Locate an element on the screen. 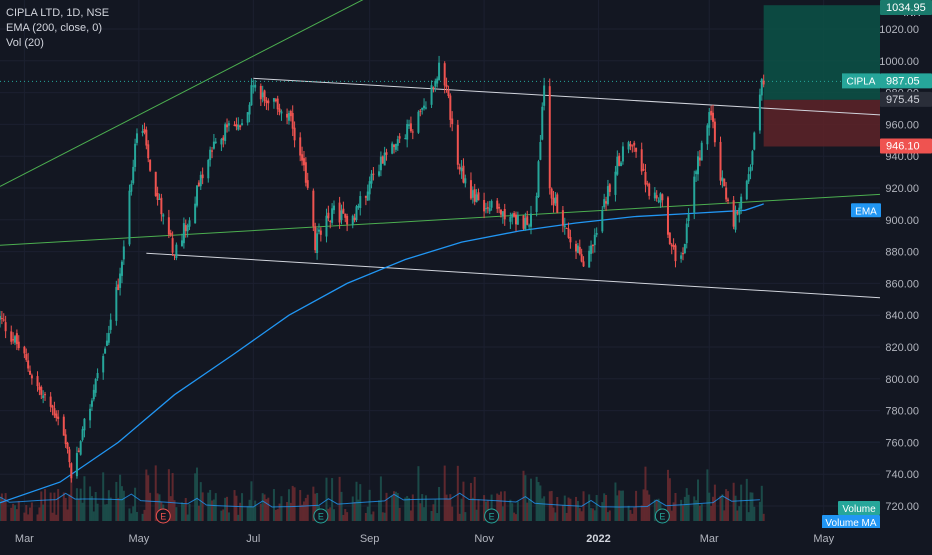 This screenshot has width=932, height=555. volume-ma-tag: Volume MA is located at coordinates (850, 523).